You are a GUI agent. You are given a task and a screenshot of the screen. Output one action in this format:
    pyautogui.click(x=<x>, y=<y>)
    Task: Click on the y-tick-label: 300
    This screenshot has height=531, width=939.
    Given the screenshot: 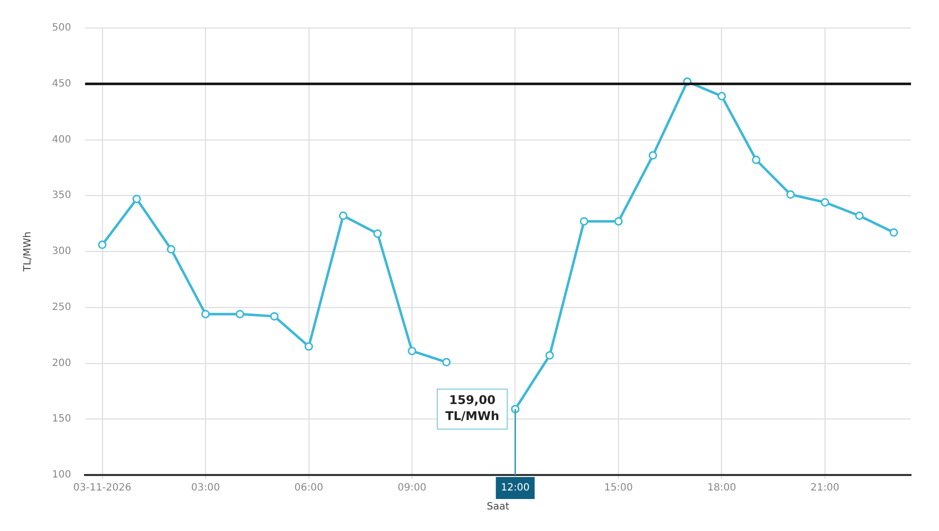 What is the action you would take?
    pyautogui.click(x=62, y=252)
    